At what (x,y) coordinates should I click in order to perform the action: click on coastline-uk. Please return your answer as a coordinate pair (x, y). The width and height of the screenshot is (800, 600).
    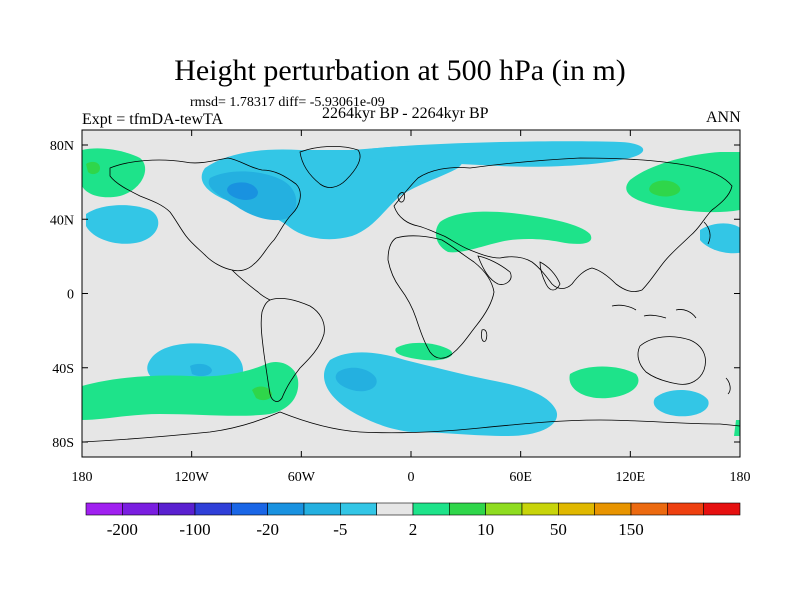
    Looking at the image, I should click on (401, 197).